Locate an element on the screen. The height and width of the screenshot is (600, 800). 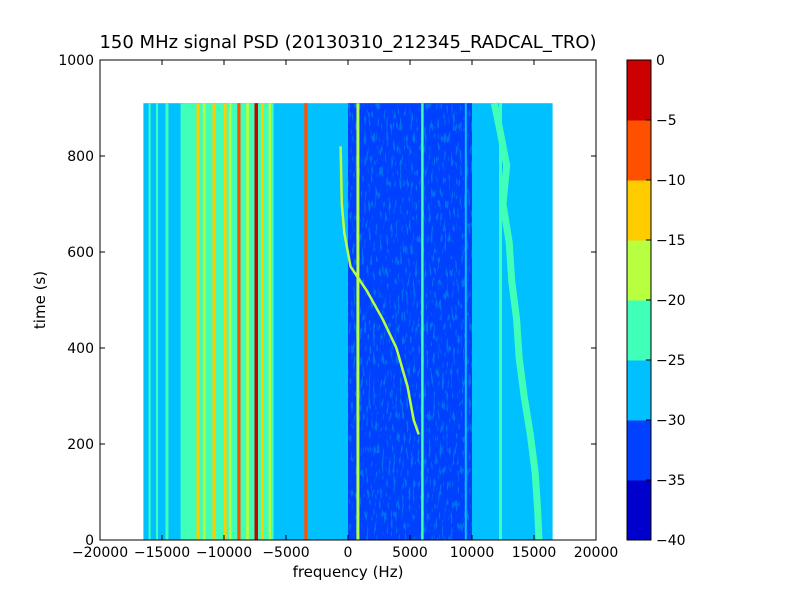
y-tick-label-0: 0 is located at coordinates (89, 541).